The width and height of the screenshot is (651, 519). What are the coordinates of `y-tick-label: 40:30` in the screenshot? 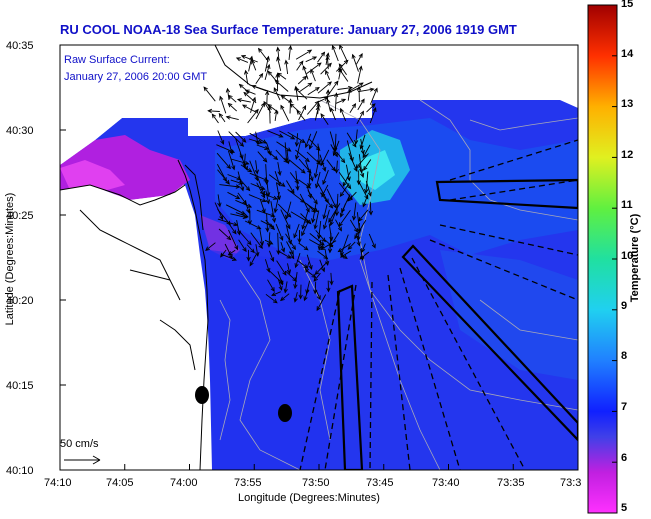 It's located at (20, 131).